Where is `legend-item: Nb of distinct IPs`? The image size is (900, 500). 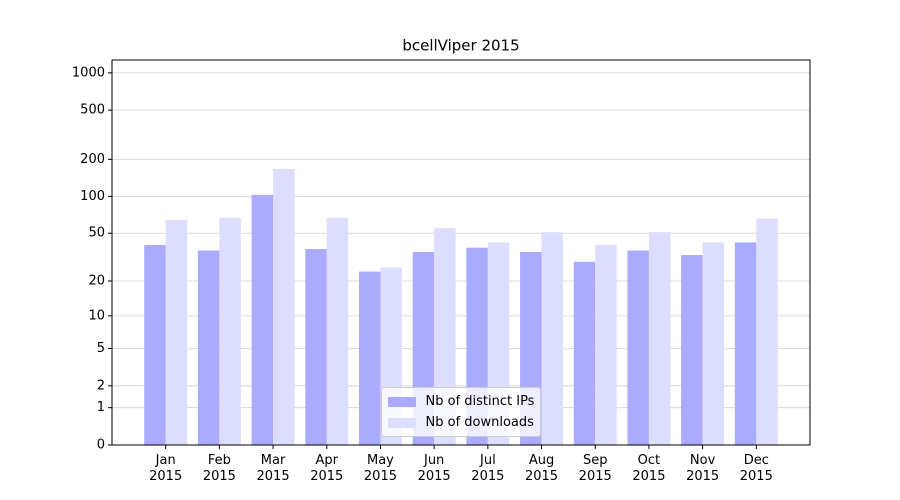
legend-item: Nb of distinct IPs is located at coordinates (461, 401).